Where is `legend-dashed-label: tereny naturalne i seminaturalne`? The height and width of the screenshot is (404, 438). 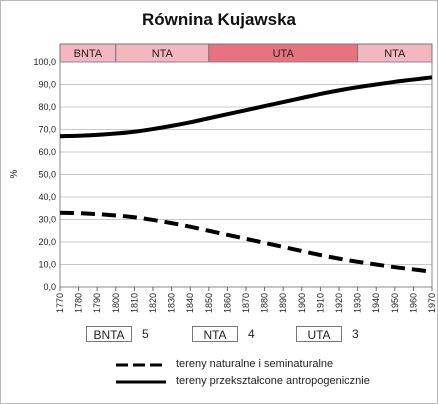 legend-dashed-label: tereny naturalne i seminaturalne is located at coordinates (255, 364).